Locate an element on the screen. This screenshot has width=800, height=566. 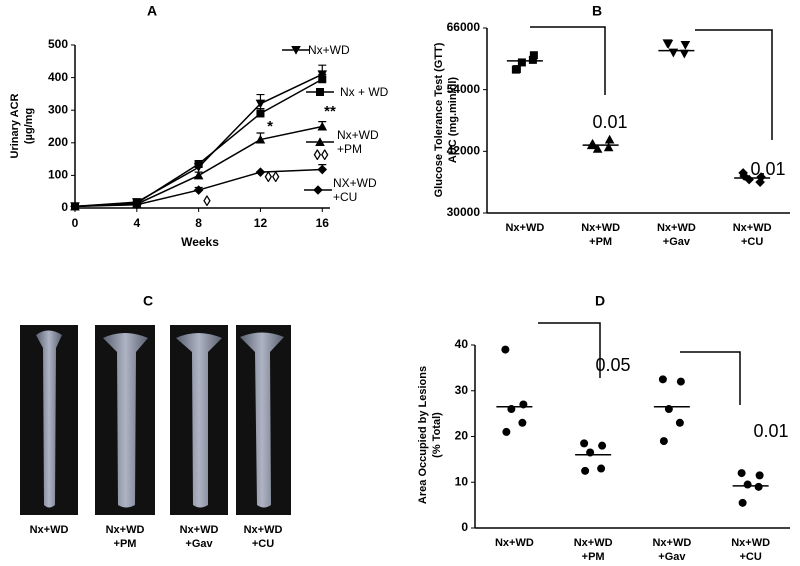
annotation: ◊ is located at coordinates (207, 201).